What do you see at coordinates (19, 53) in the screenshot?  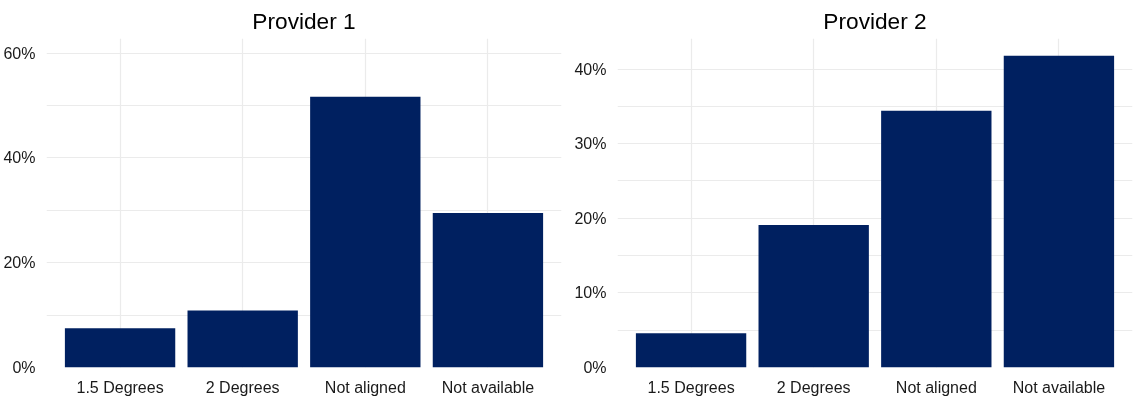 I see `y-tick-label: 60%` at bounding box center [19, 53].